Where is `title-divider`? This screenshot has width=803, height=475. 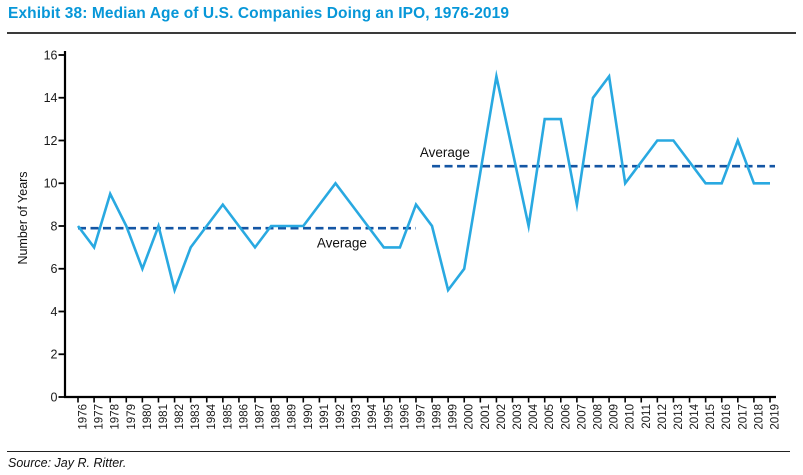 title-divider is located at coordinates (401, 33).